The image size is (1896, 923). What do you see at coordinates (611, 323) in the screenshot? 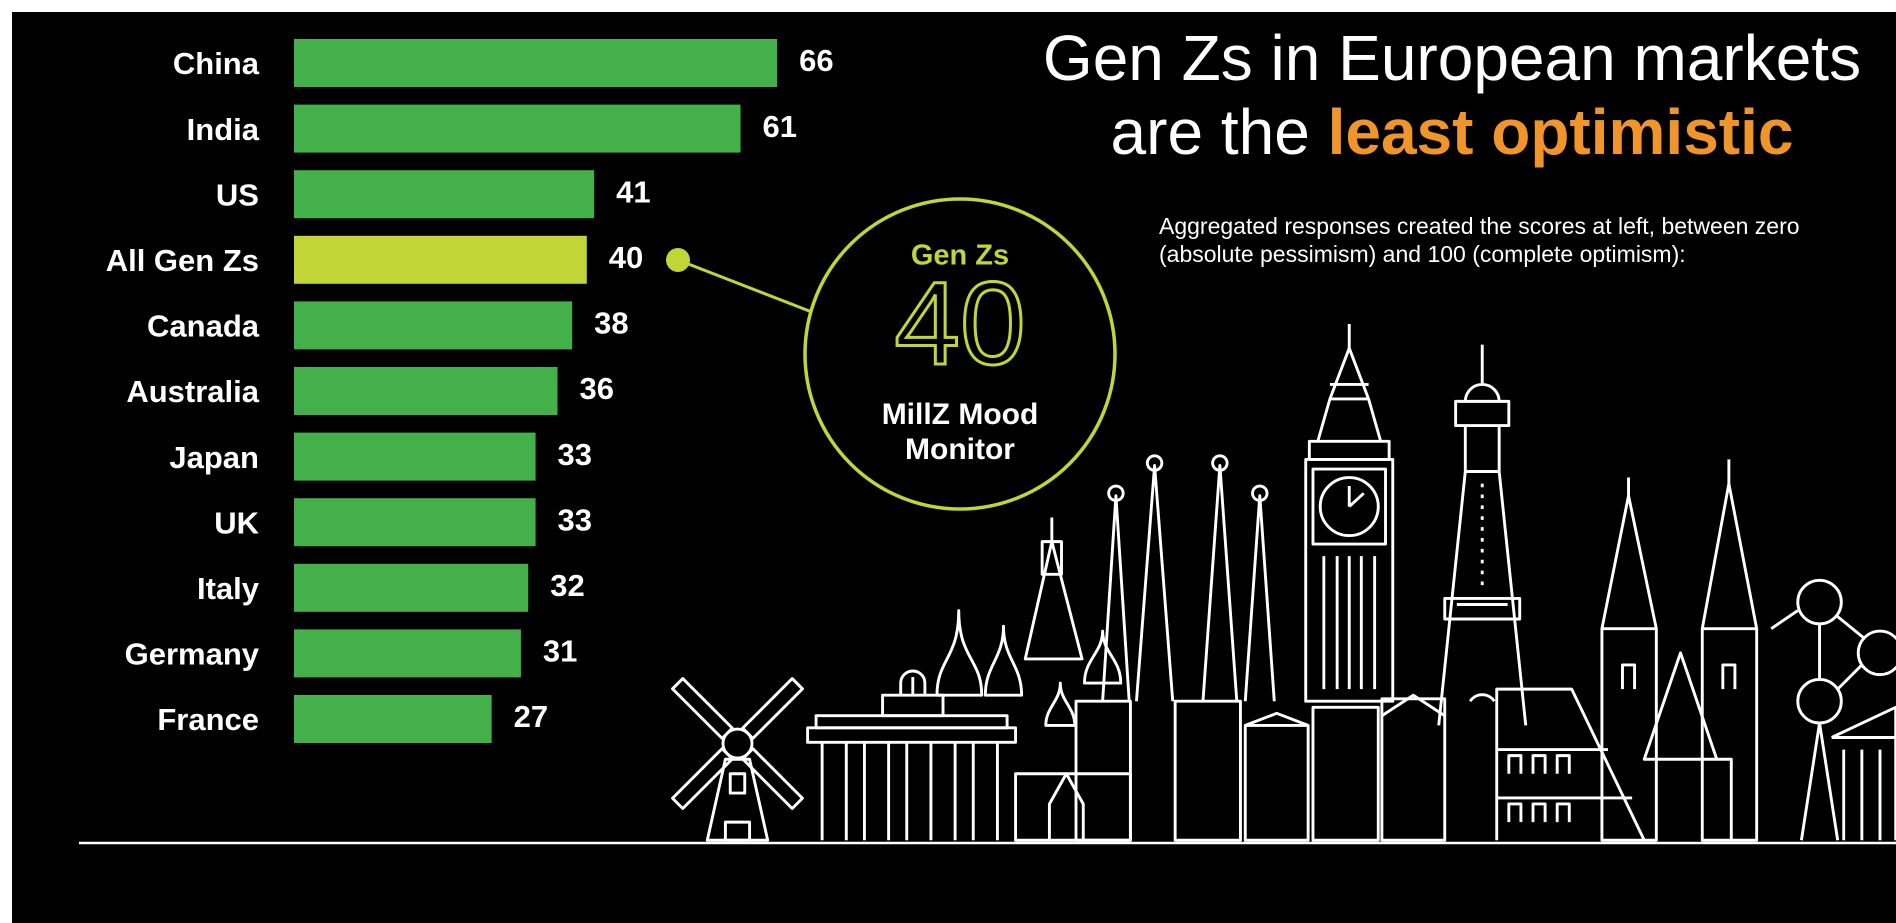
I see `value-label: 38` at bounding box center [611, 323].